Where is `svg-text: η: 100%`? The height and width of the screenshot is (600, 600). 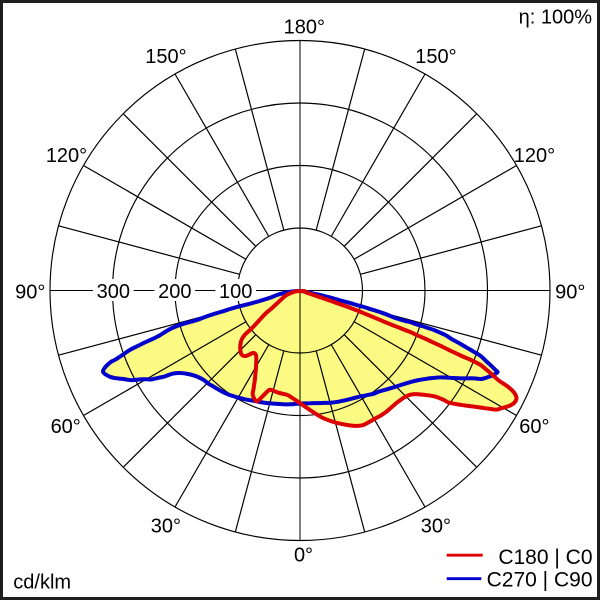
svg-text: η: 100% is located at coordinates (556, 17).